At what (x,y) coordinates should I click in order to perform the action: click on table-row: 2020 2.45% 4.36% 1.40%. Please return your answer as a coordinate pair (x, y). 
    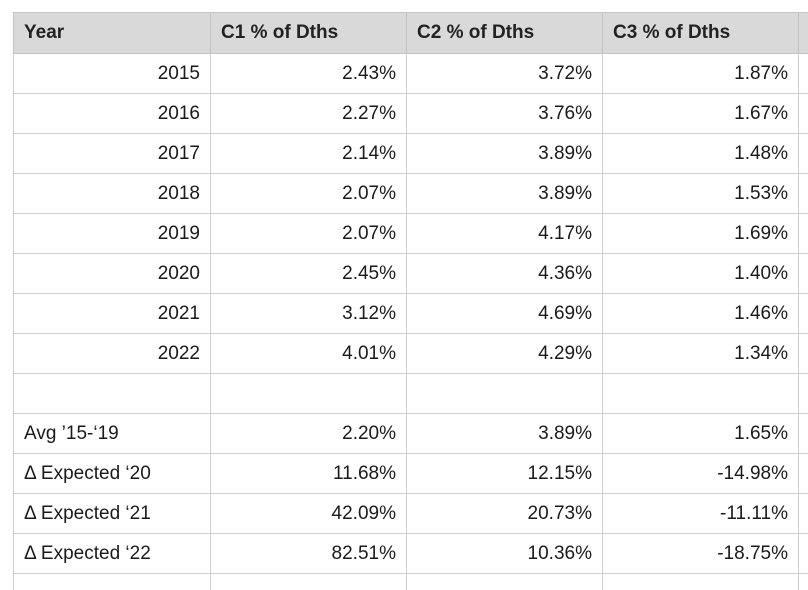
    Looking at the image, I should click on (410, 273).